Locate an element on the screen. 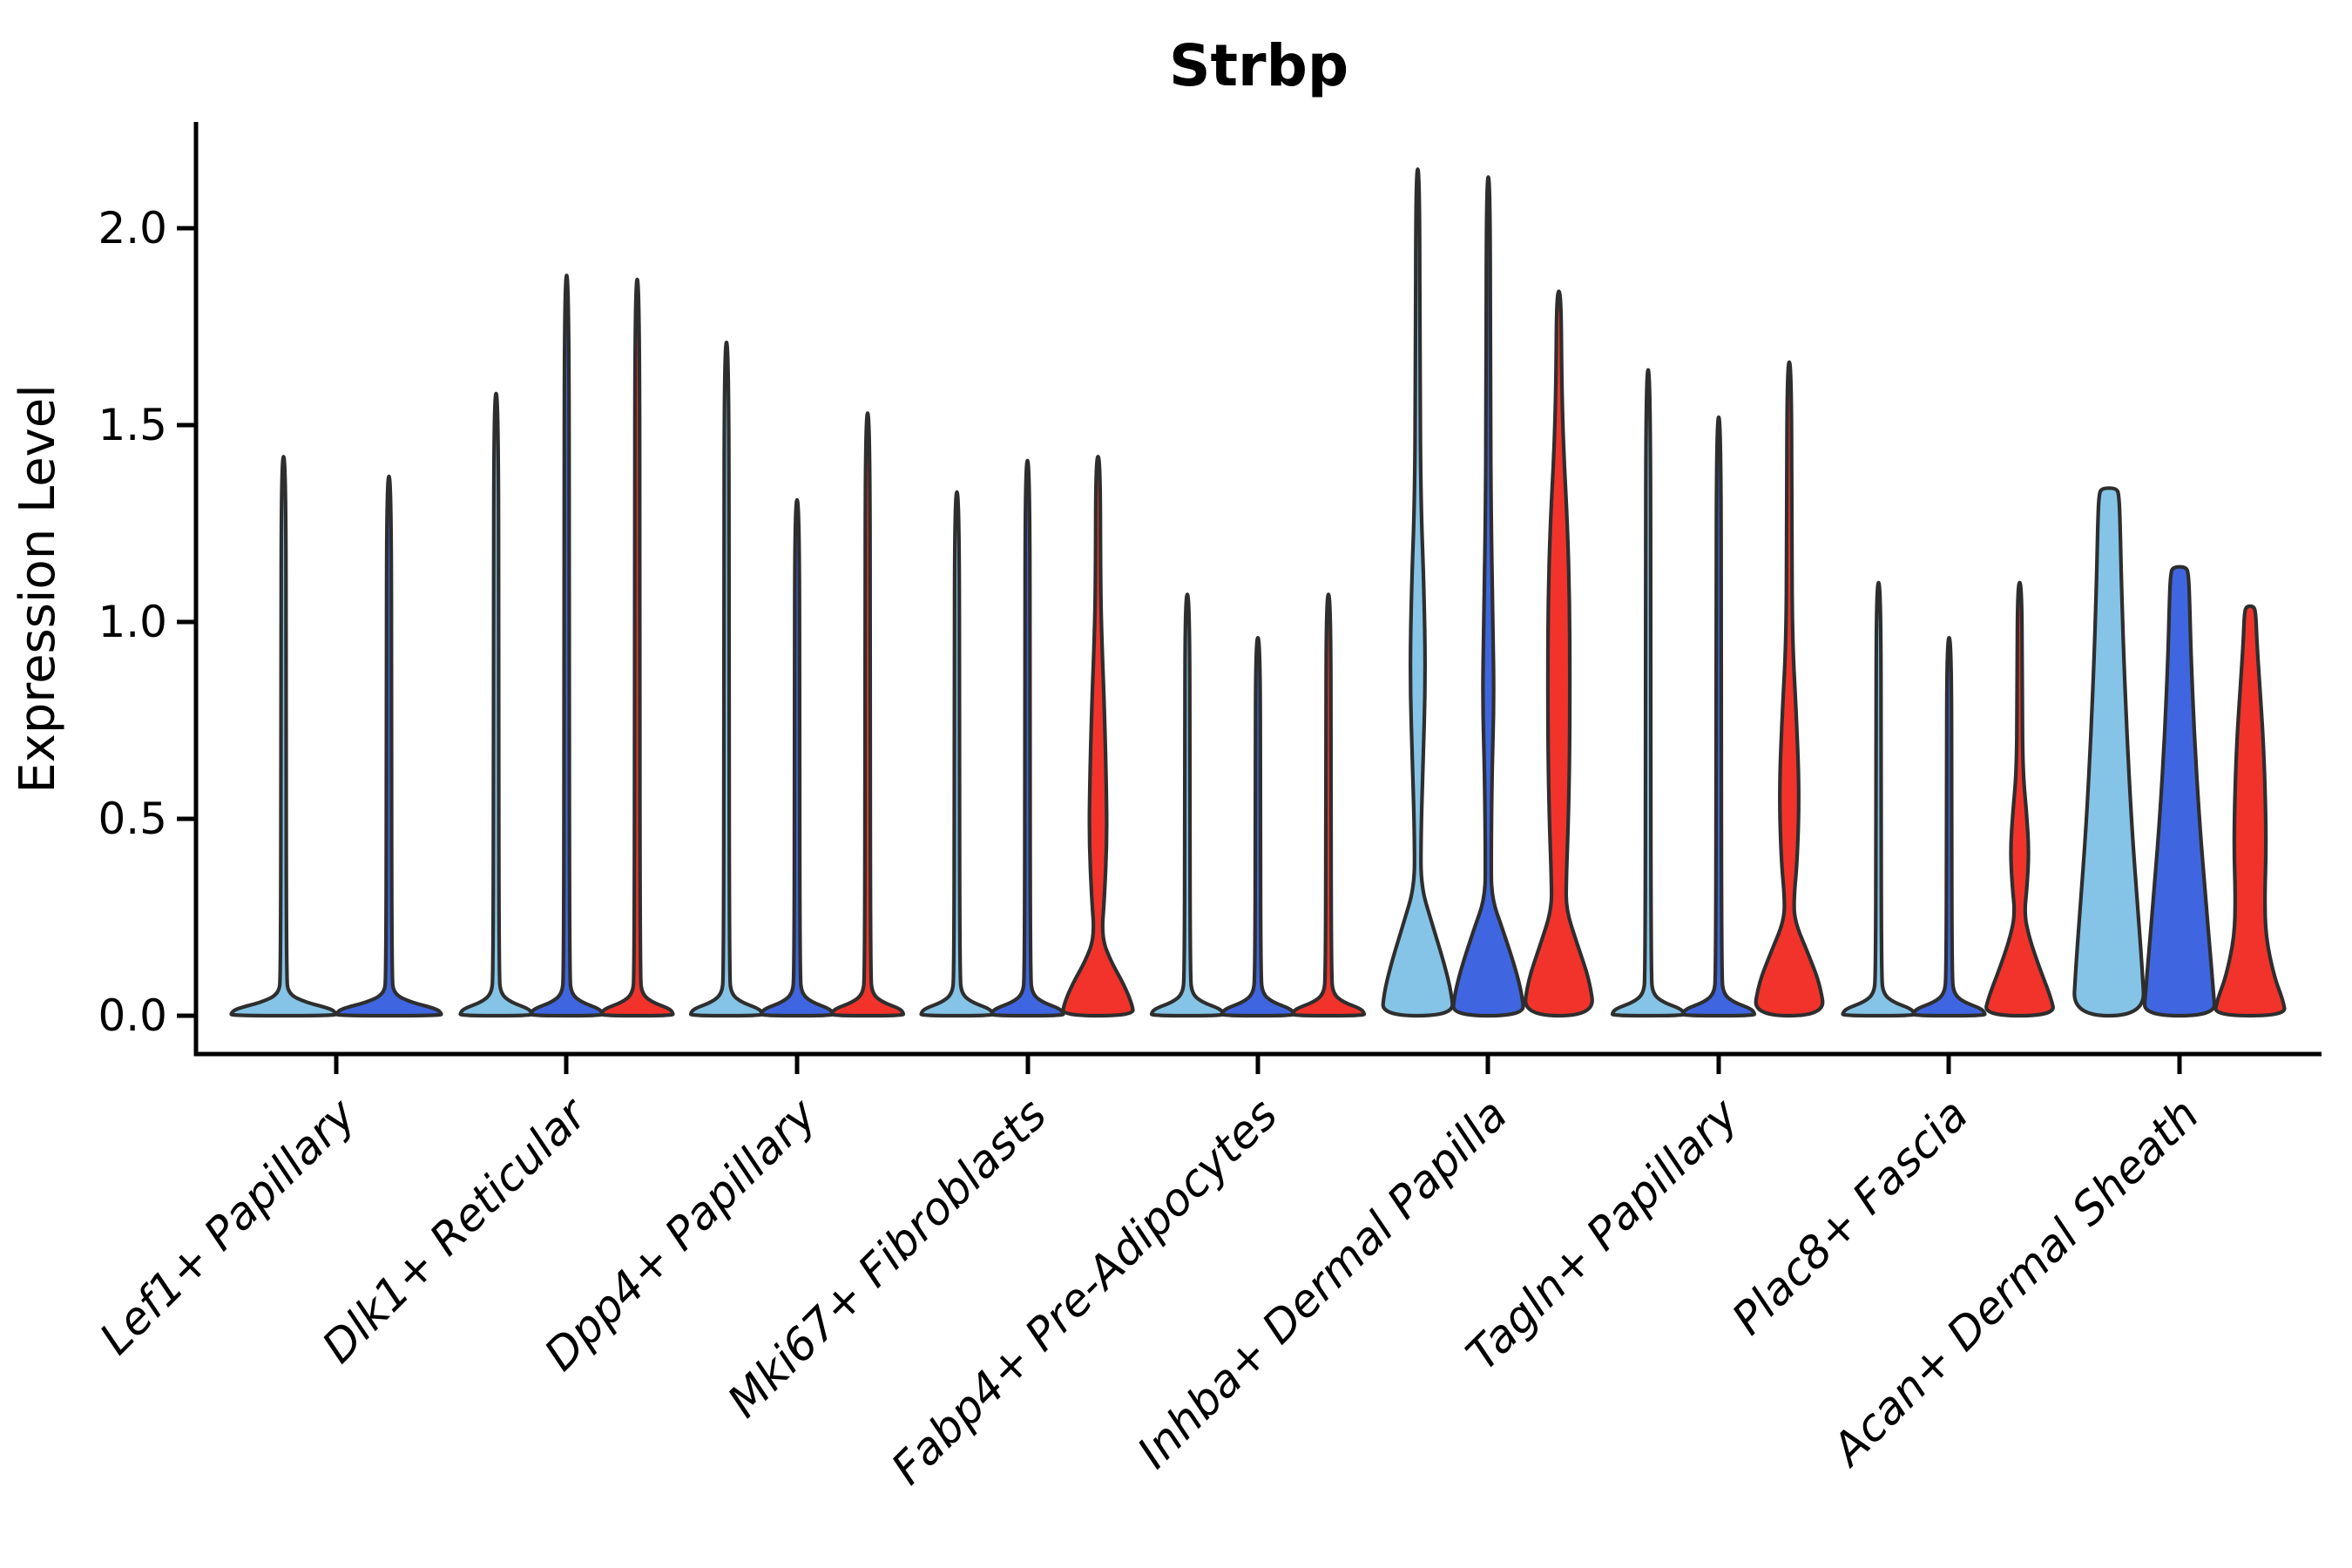  y-axis-tick-labels: 0.0 0.5 1.0 1.5 2.0 is located at coordinates (132, 622).